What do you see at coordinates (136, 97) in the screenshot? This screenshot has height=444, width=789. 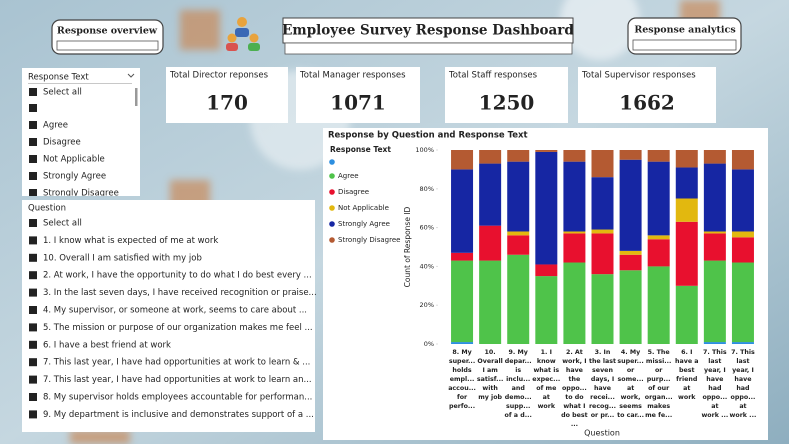 I see `scrollbar` at bounding box center [136, 97].